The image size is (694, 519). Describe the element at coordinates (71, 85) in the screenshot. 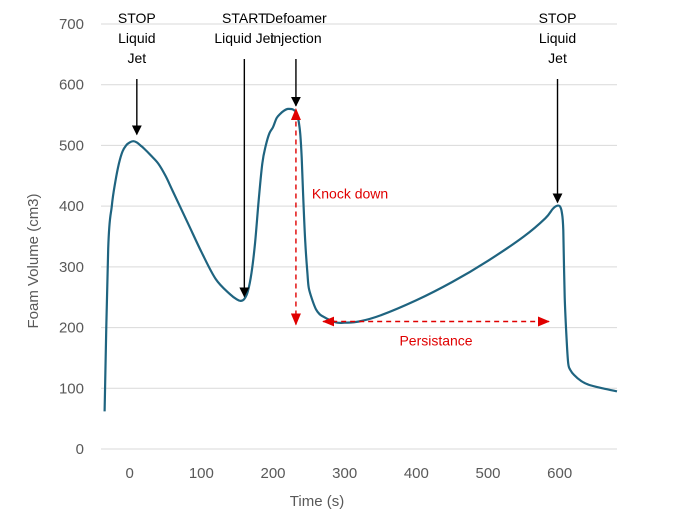

I see `y-tick-label: 600` at that location.